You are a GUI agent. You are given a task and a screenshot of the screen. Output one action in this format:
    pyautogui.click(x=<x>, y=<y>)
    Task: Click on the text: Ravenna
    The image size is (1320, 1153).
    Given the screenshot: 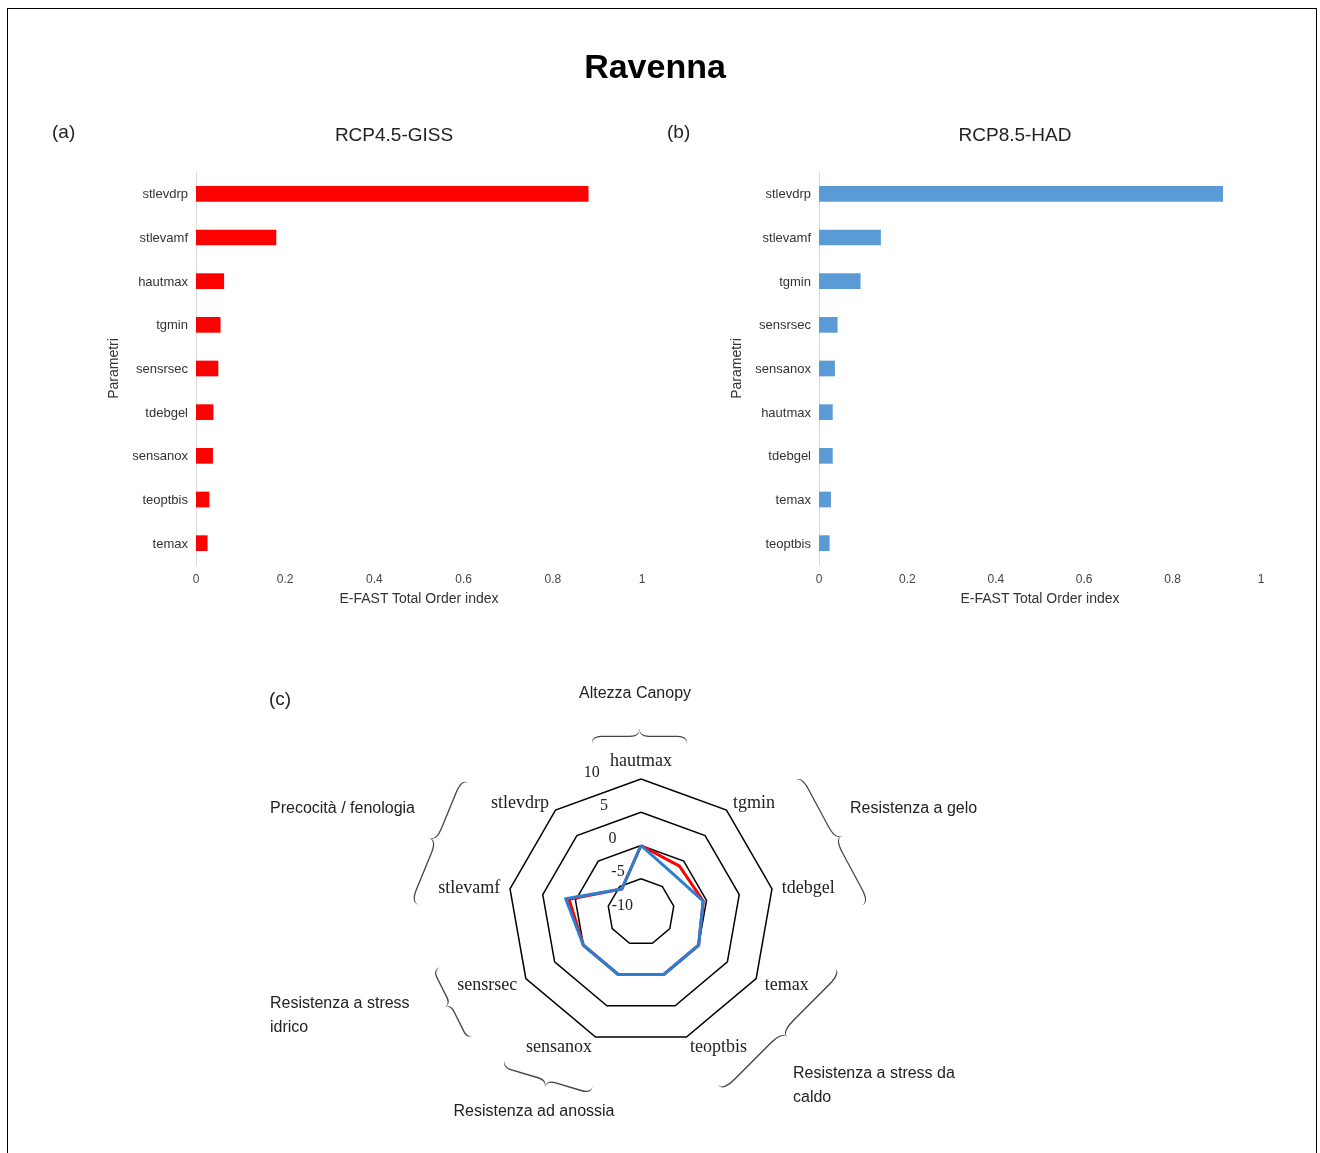 What is the action you would take?
    pyautogui.click(x=655, y=66)
    